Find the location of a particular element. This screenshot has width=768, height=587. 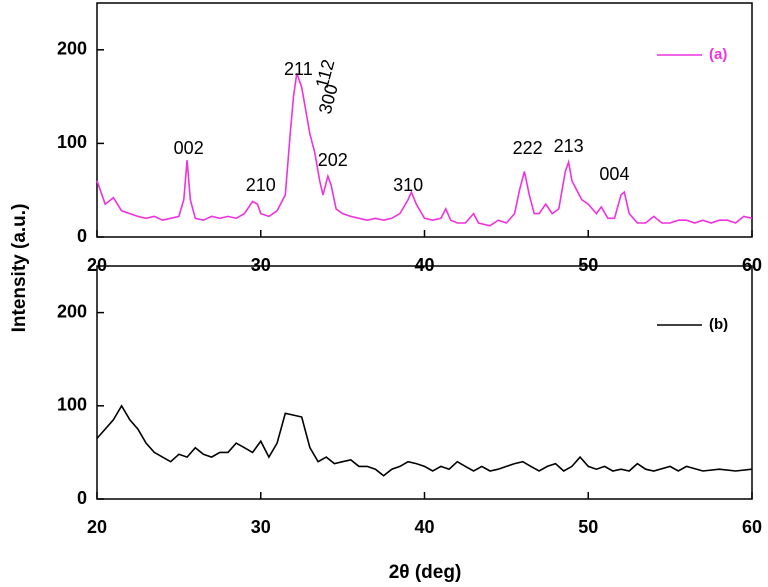

legend-label: (b) is located at coordinates (718, 324).